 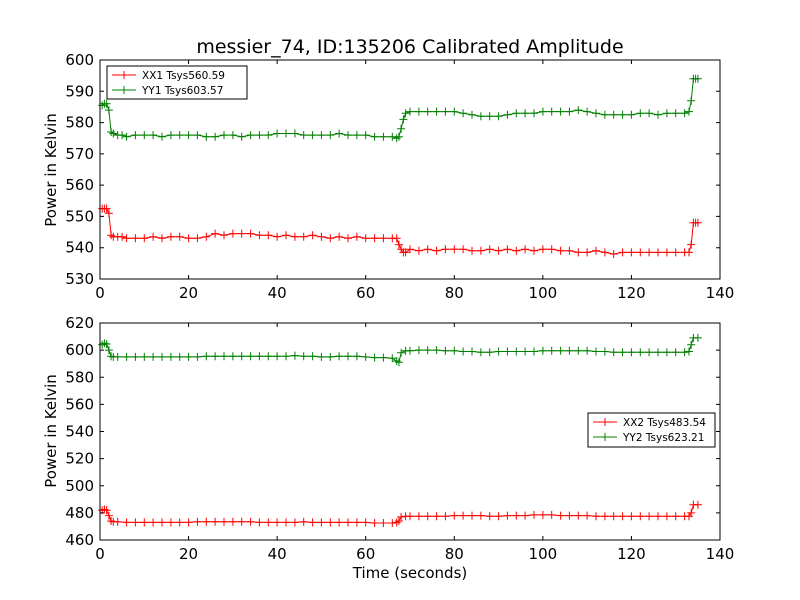 I want to click on bottom-x-tick-label: 40, so click(x=277, y=554).